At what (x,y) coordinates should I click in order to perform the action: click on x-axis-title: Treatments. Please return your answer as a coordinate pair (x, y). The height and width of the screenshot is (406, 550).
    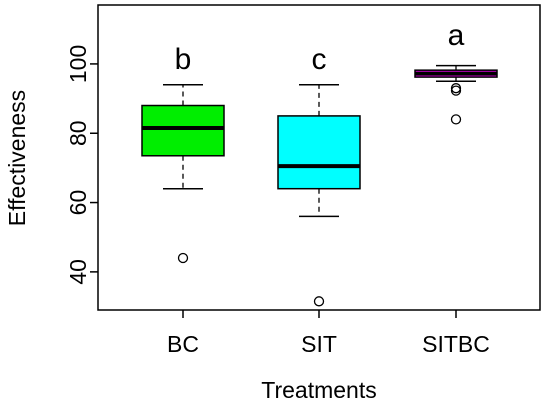
    Looking at the image, I should click on (318, 390).